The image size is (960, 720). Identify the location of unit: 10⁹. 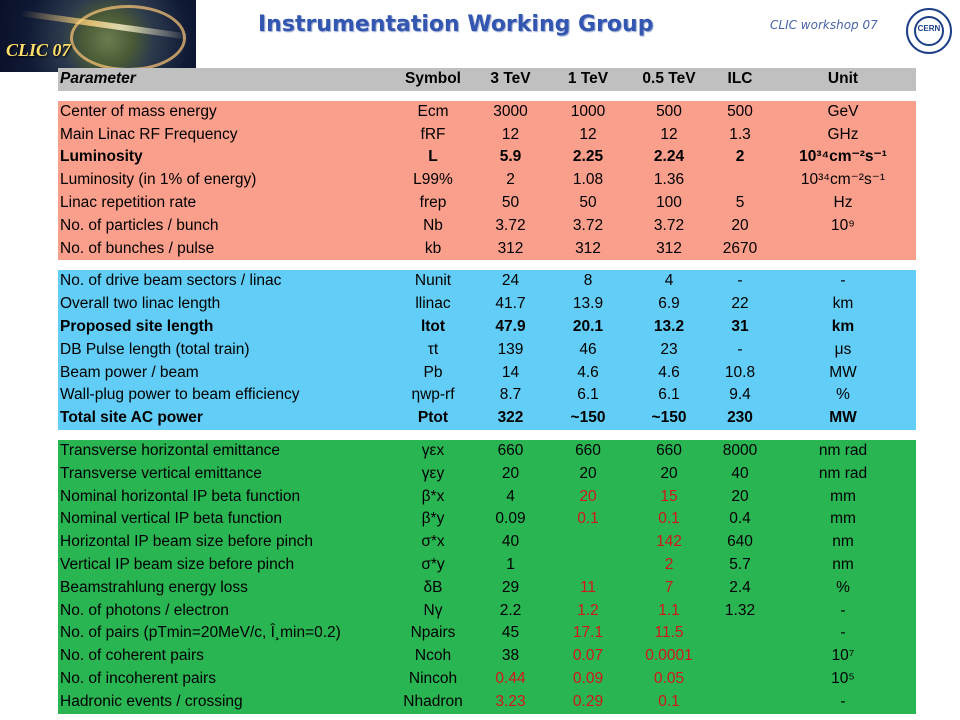
(843, 226).